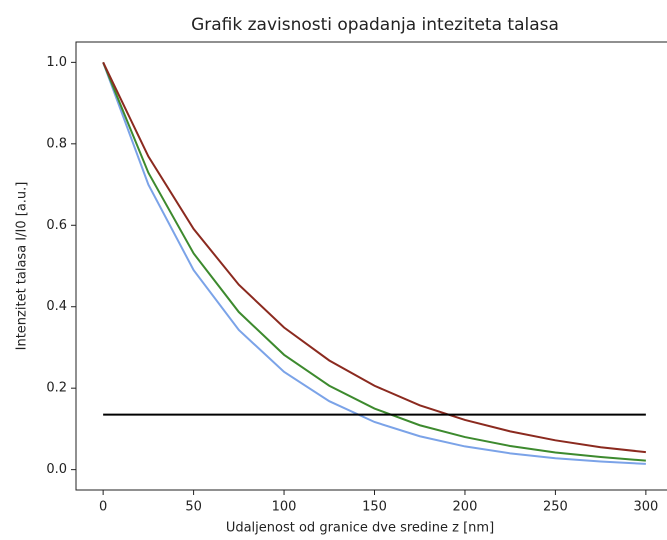 Image resolution: width=667 pixels, height=540 pixels. Describe the element at coordinates (22, 266) in the screenshot. I see `y-axis-label: Intenzitet talasa I/I0 [a.u.]` at that location.